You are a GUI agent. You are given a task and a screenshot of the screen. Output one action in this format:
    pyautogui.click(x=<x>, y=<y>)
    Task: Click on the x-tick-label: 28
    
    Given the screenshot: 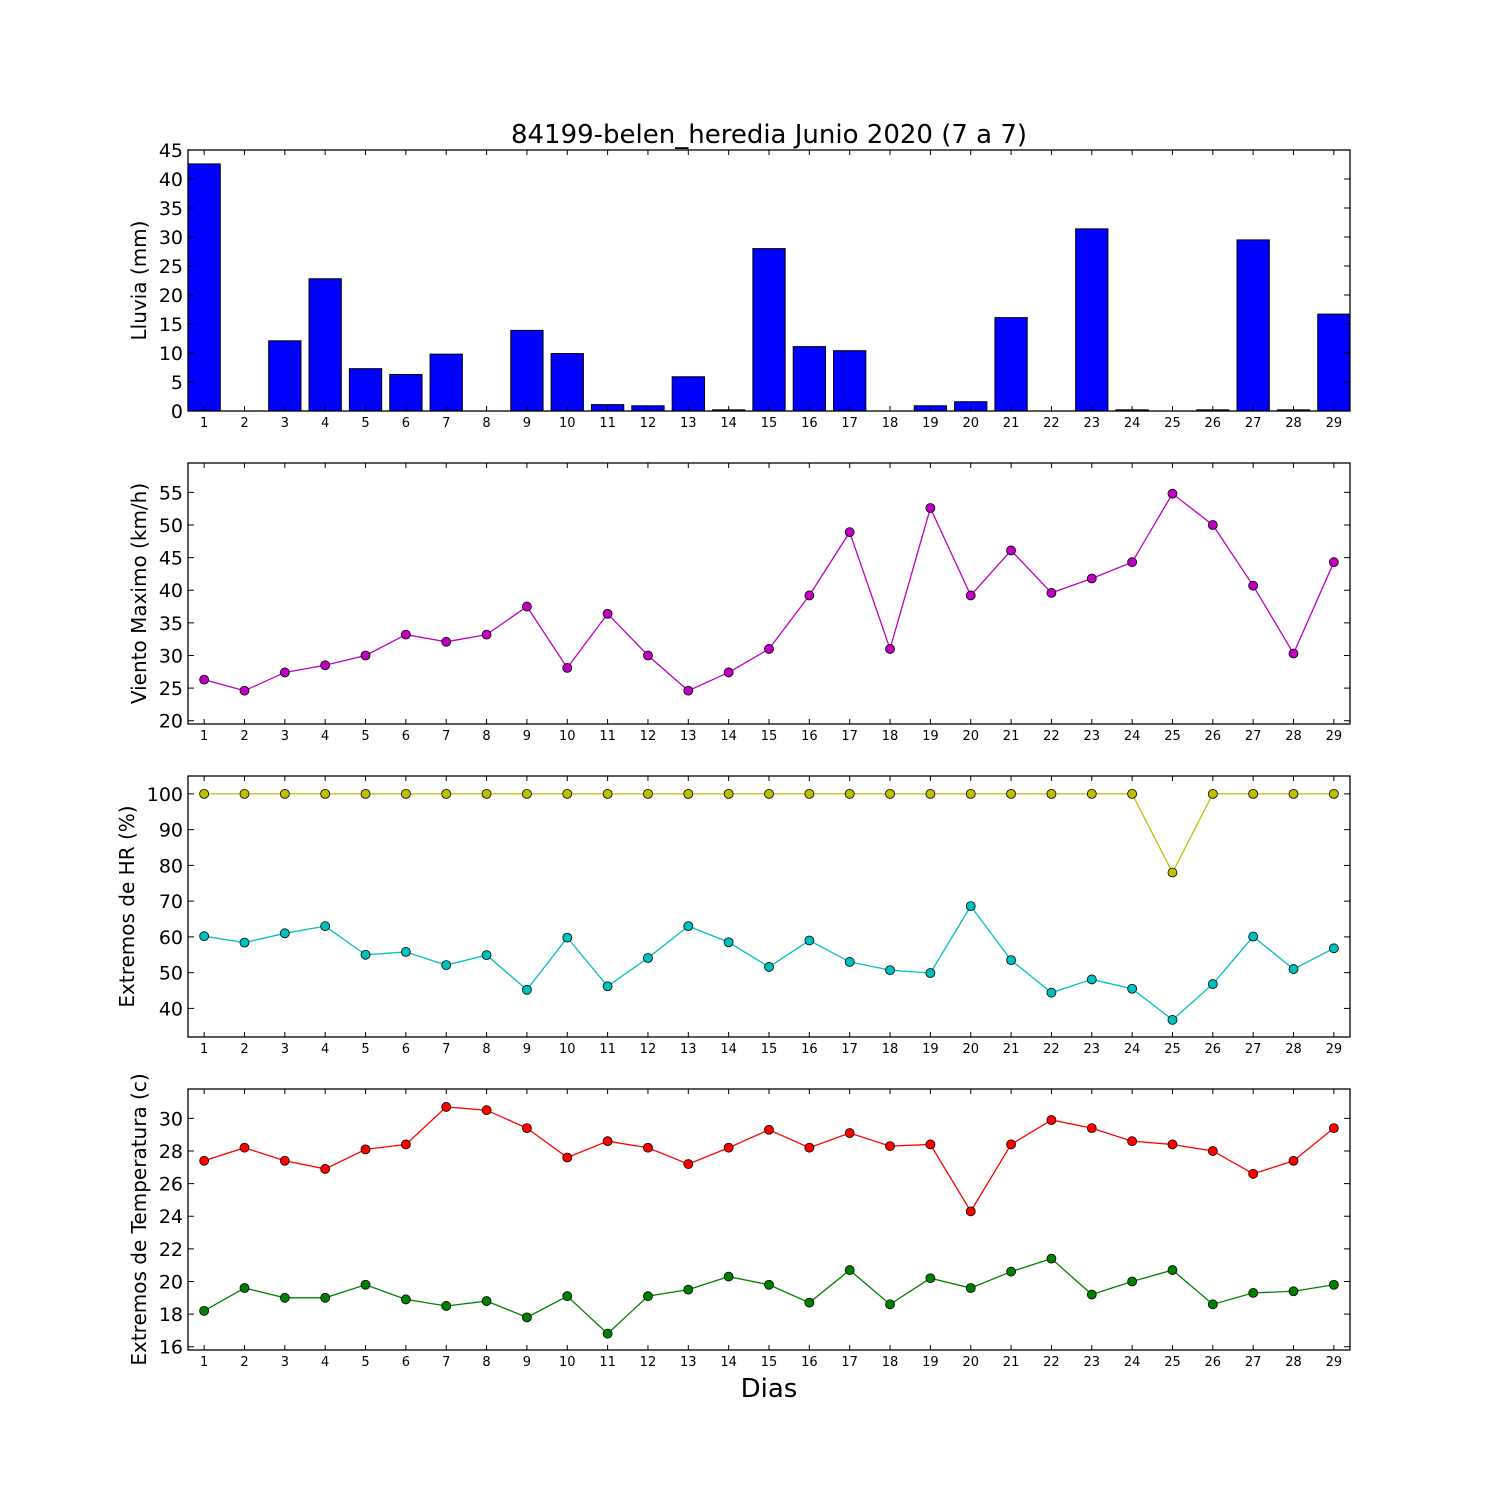 What is the action you would take?
    pyautogui.click(x=1293, y=1362)
    